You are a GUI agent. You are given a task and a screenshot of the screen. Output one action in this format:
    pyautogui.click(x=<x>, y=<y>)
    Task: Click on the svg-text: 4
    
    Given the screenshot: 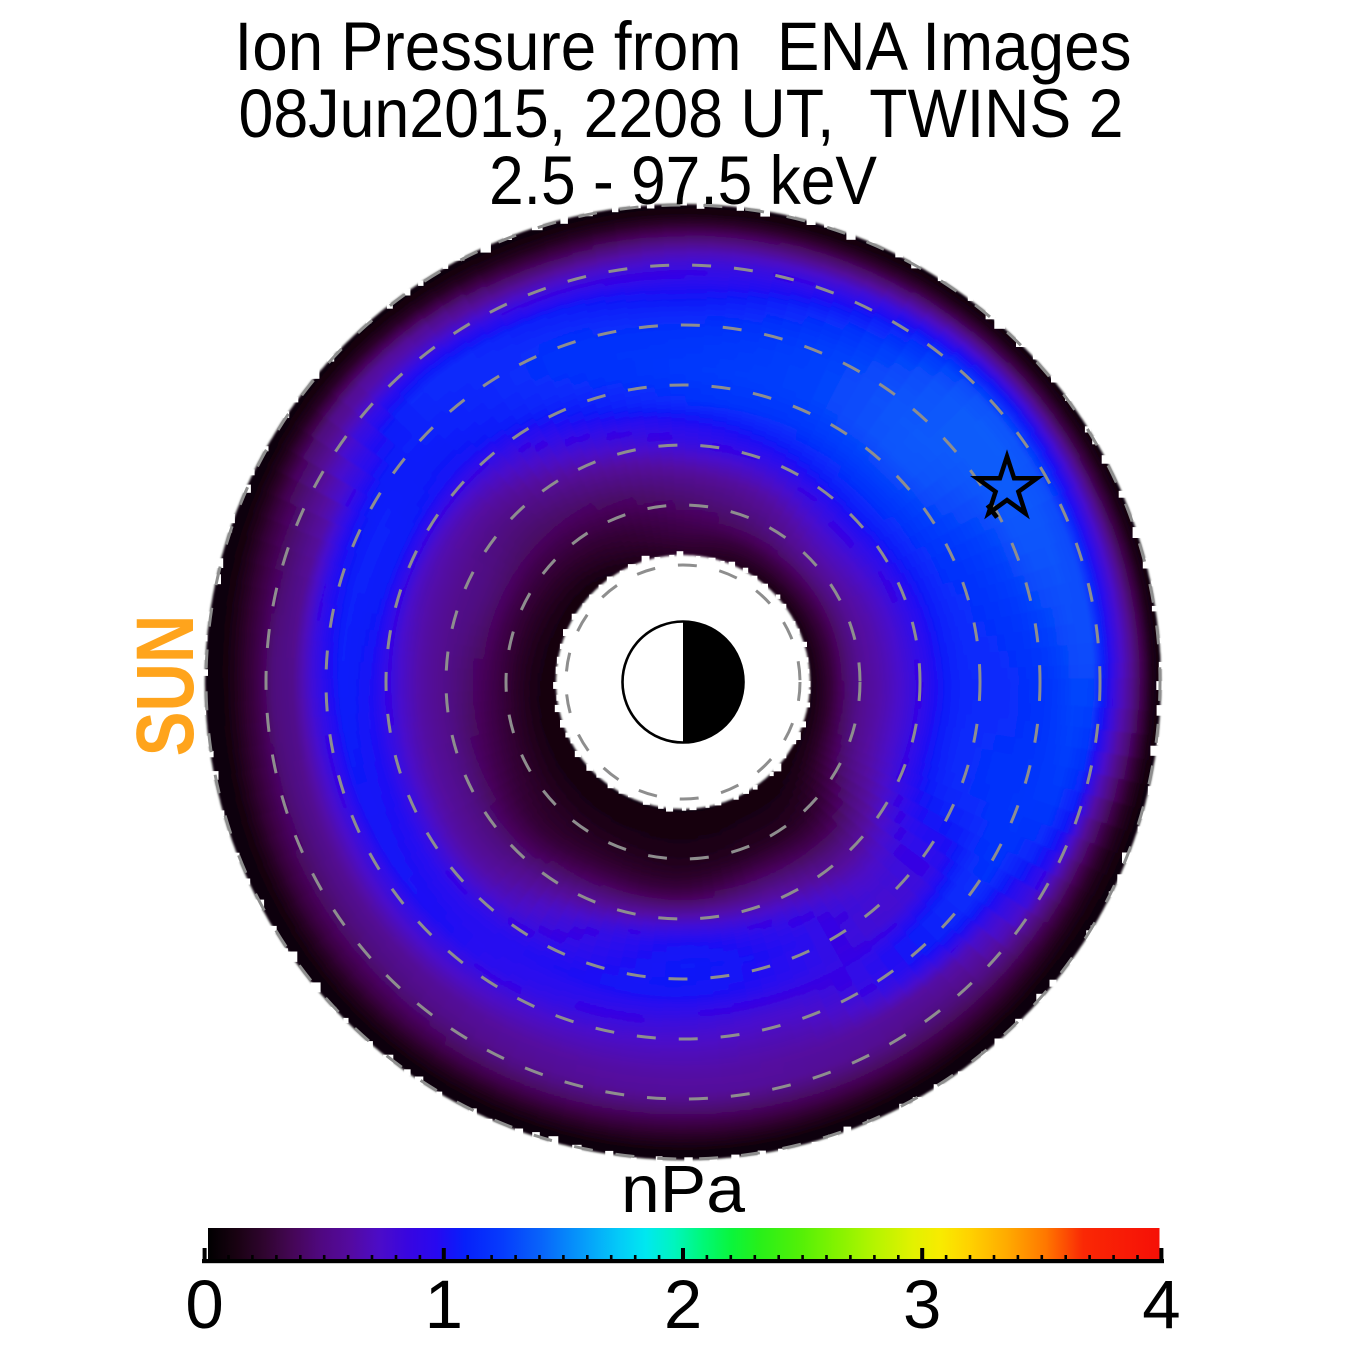 What is the action you would take?
    pyautogui.click(x=1161, y=1304)
    